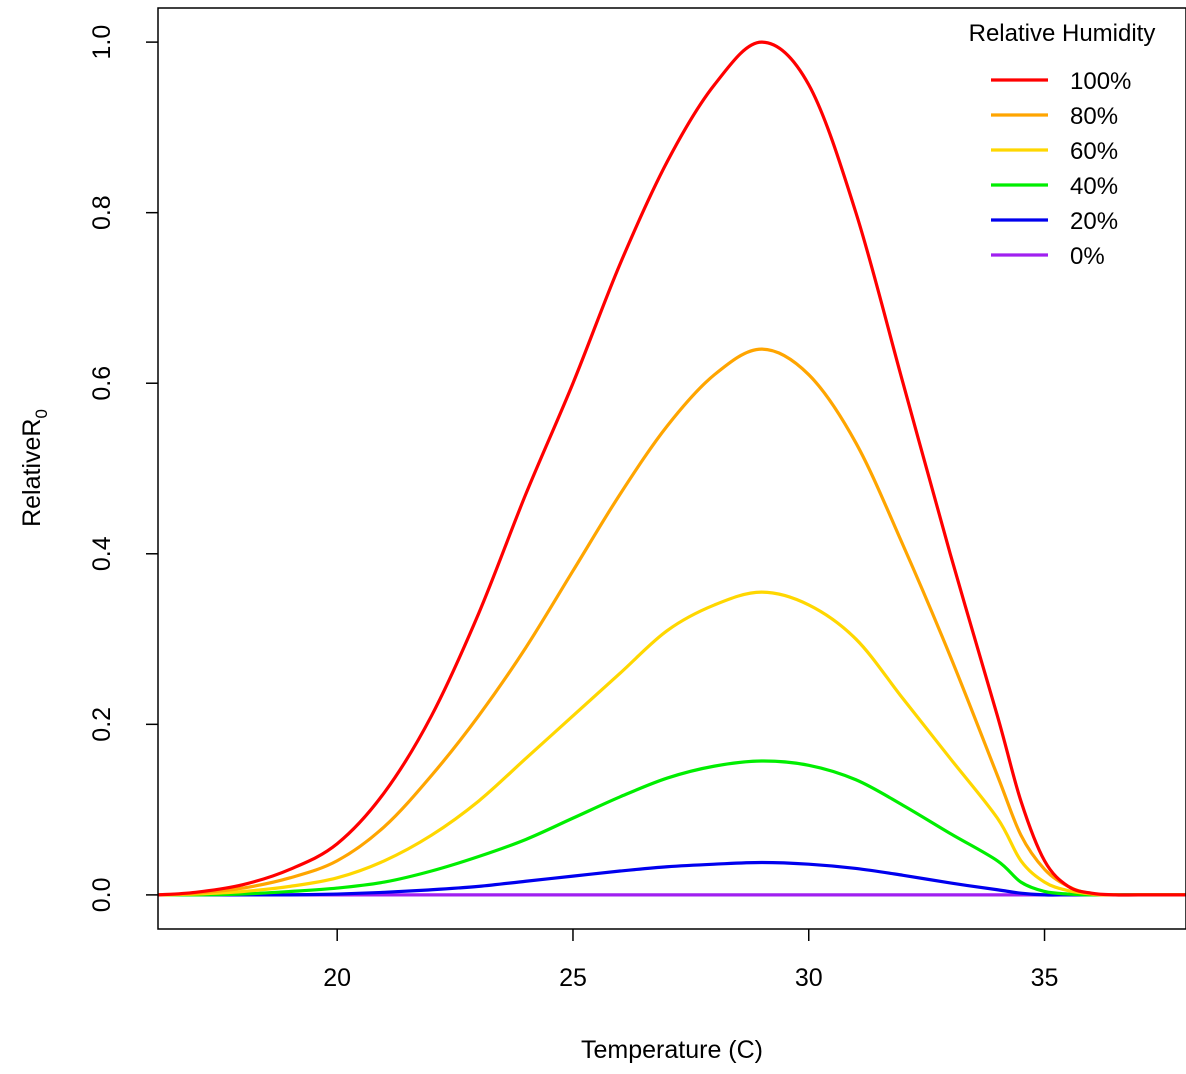 This screenshot has height=1074, width=1186. What do you see at coordinates (123, 469) in the screenshot?
I see `y-axis: 0.0 0.2 0.4 0.6 0.8 1.0` at bounding box center [123, 469].